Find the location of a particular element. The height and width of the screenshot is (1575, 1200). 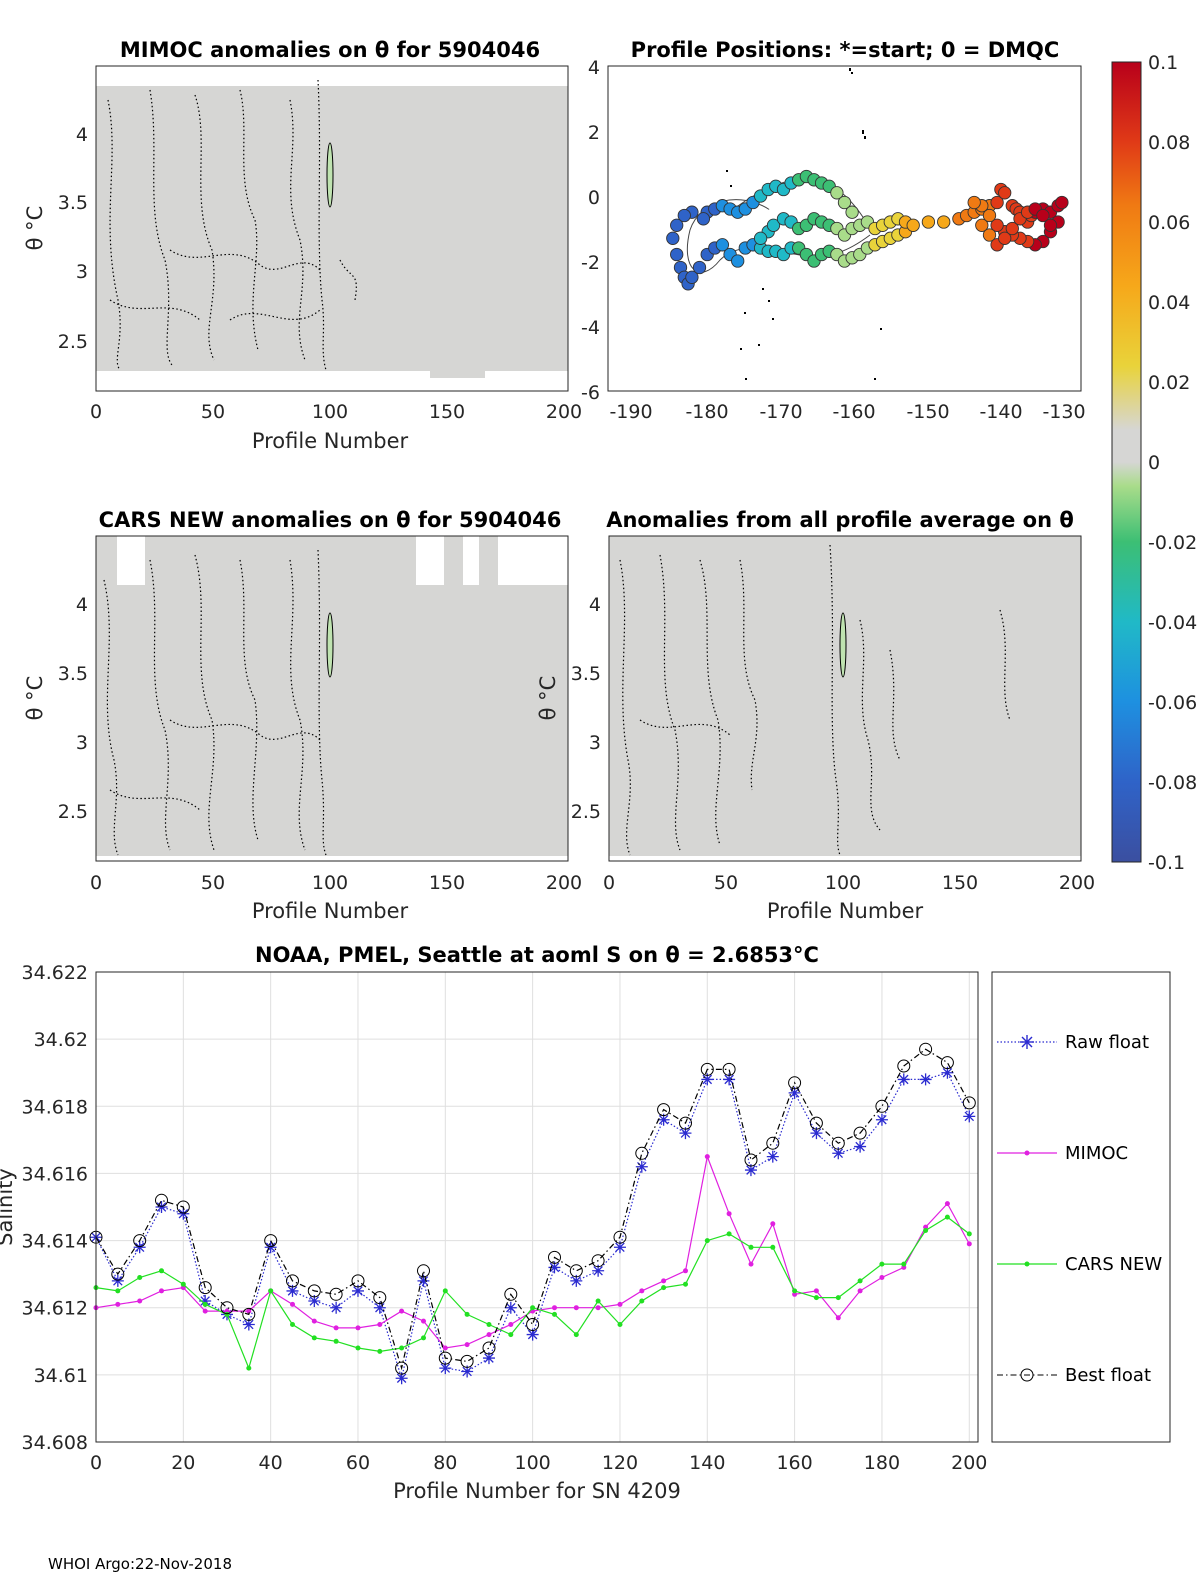

y-tick-label: 3 is located at coordinates (82, 272).